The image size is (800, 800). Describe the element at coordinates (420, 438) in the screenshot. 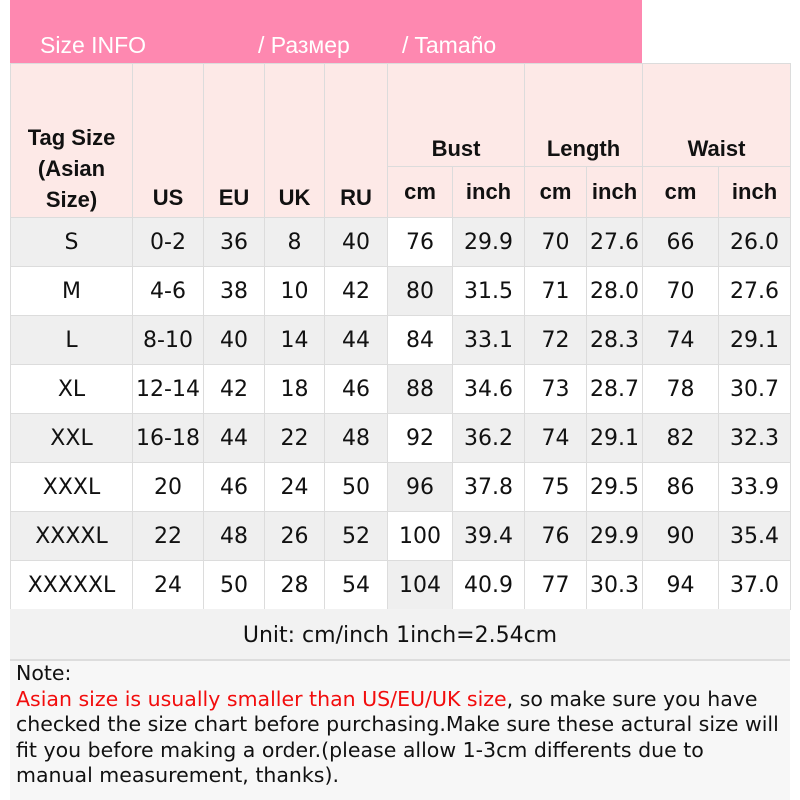

I see `cell-bust-cm: 92` at that location.